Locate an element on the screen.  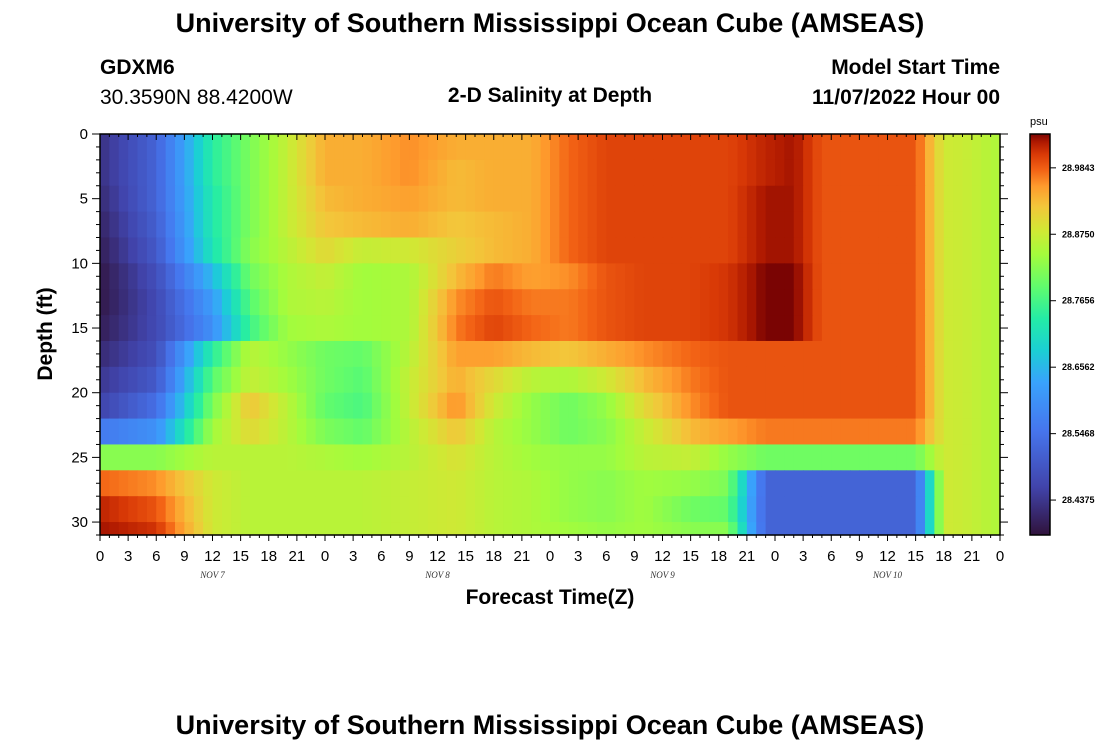
x-tick-label: 6 is located at coordinates (606, 556).